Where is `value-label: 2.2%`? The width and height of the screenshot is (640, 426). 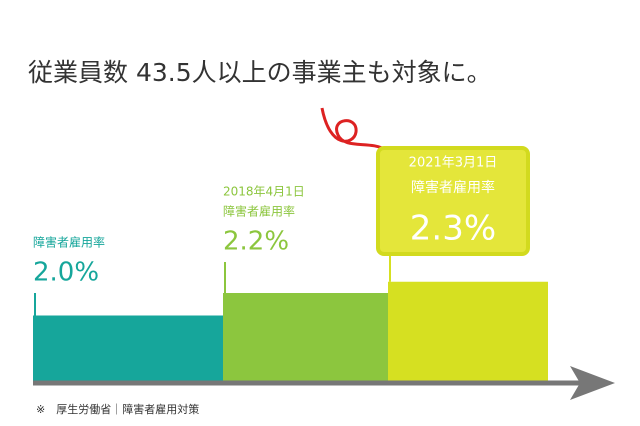 value-label: 2.2% is located at coordinates (256, 242).